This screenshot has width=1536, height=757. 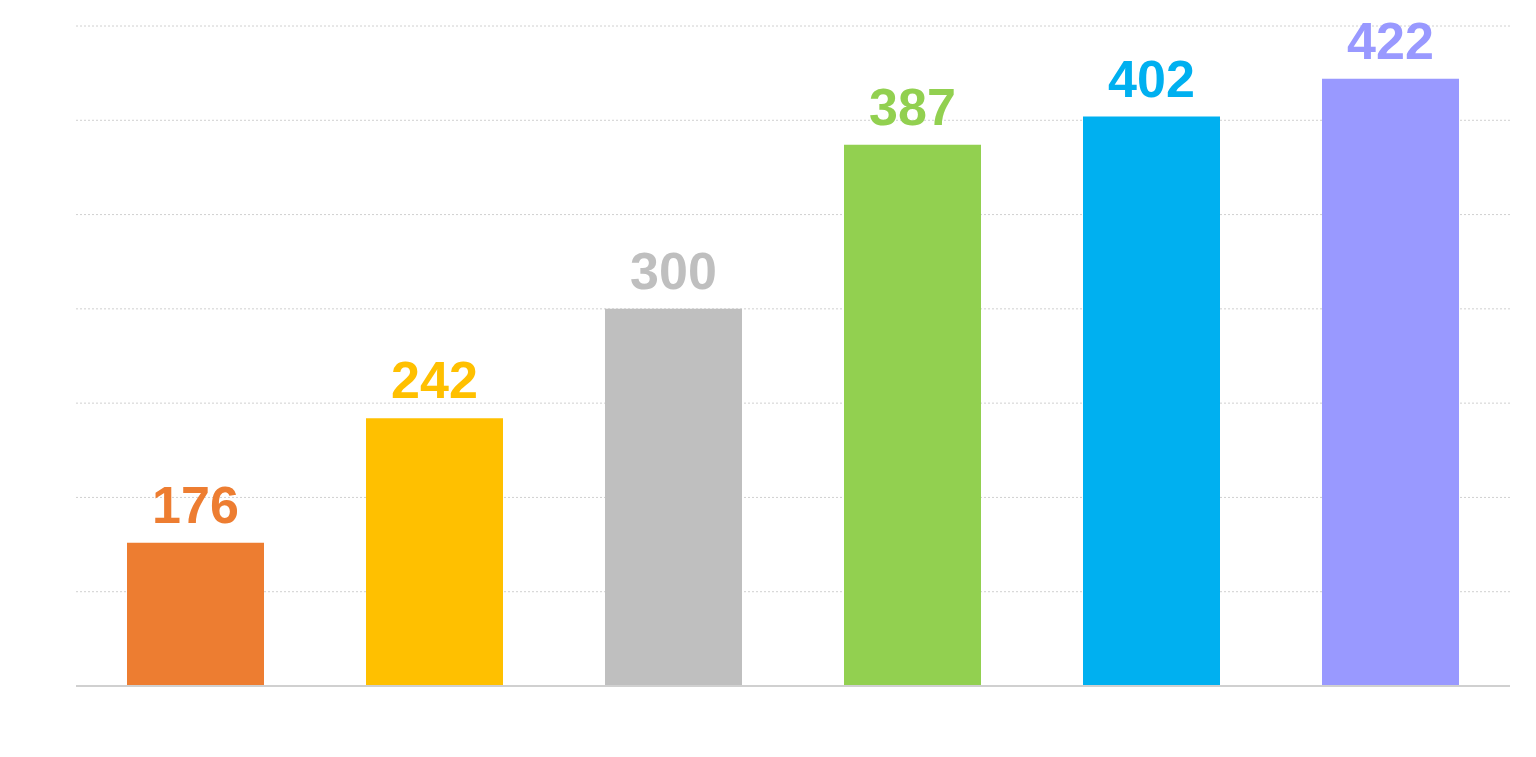 What do you see at coordinates (912, 106) in the screenshot?
I see `data-label: 387` at bounding box center [912, 106].